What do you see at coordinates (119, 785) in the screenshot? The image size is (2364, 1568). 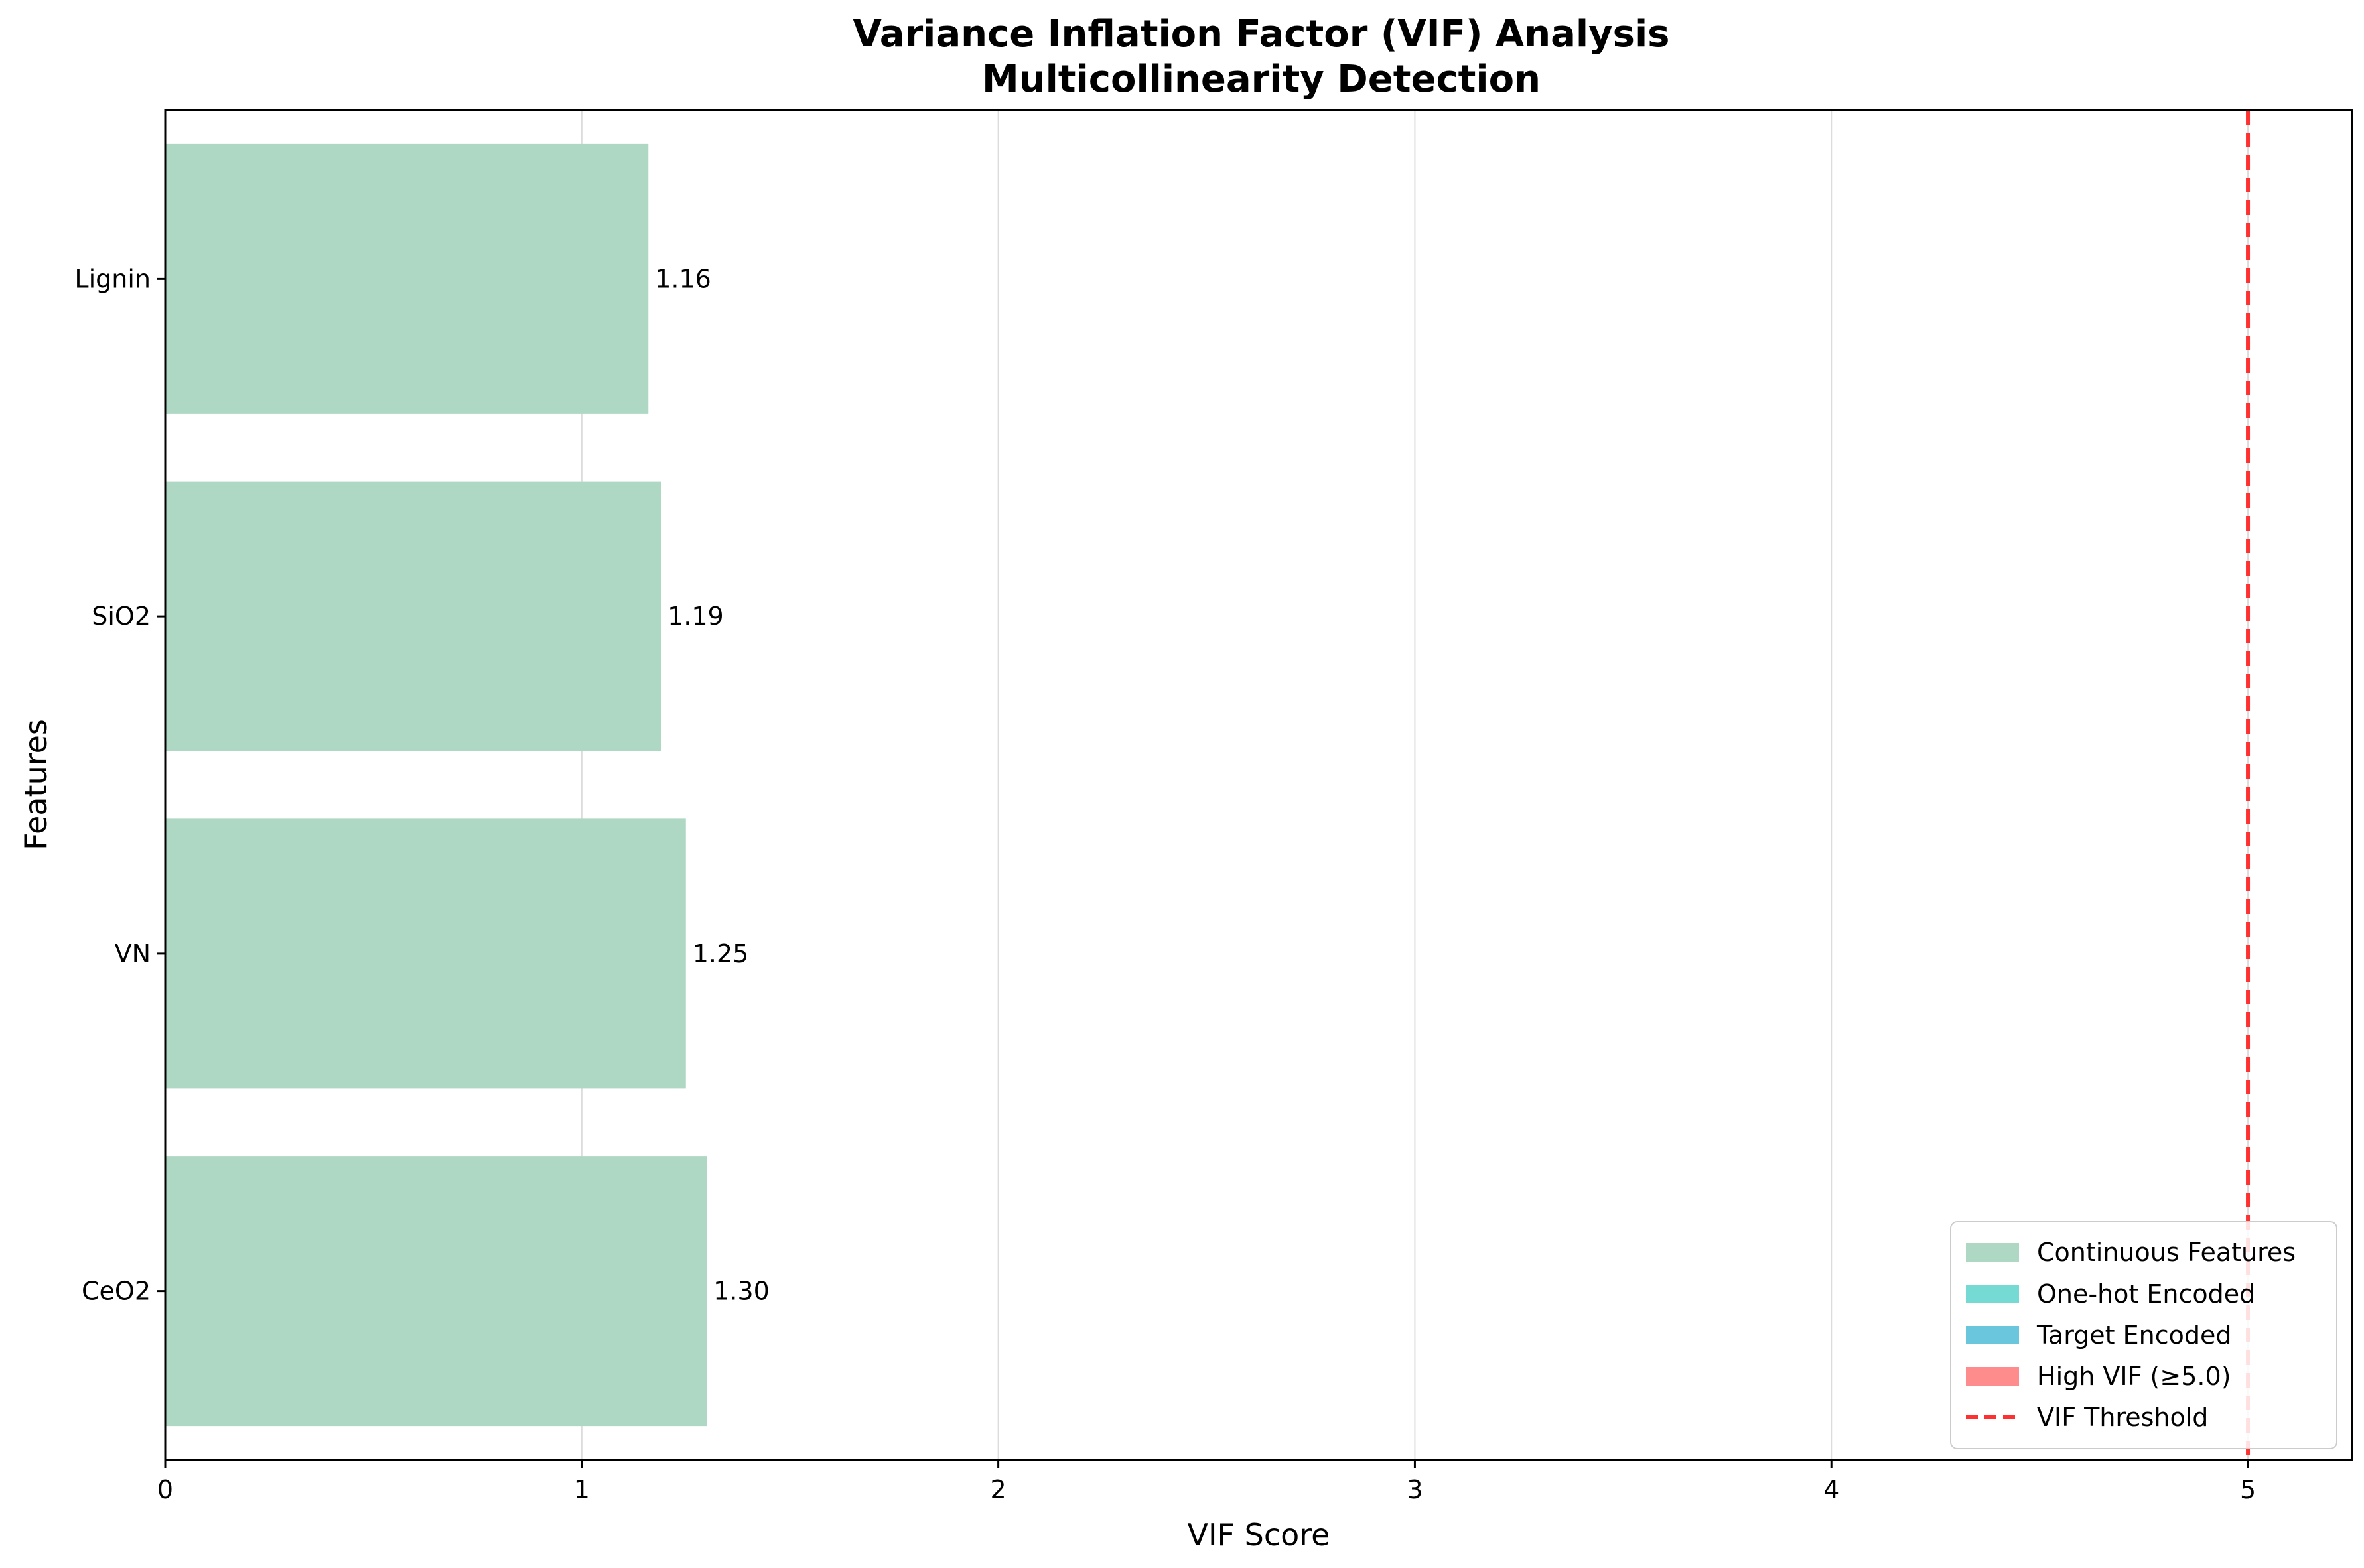 I see `y-axis-ticks: Lignin SiO2 VN CeO2` at bounding box center [119, 785].